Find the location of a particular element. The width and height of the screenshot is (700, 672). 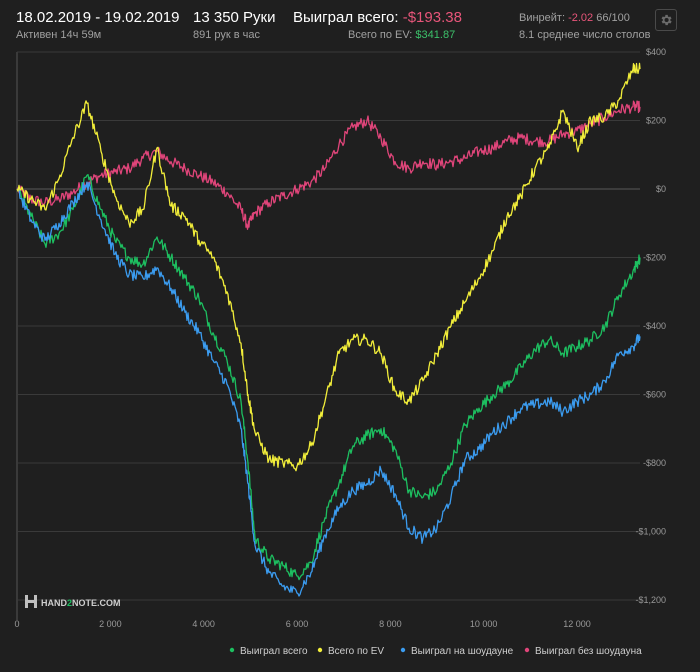

ev-total-value: $341.87 is located at coordinates (435, 35).